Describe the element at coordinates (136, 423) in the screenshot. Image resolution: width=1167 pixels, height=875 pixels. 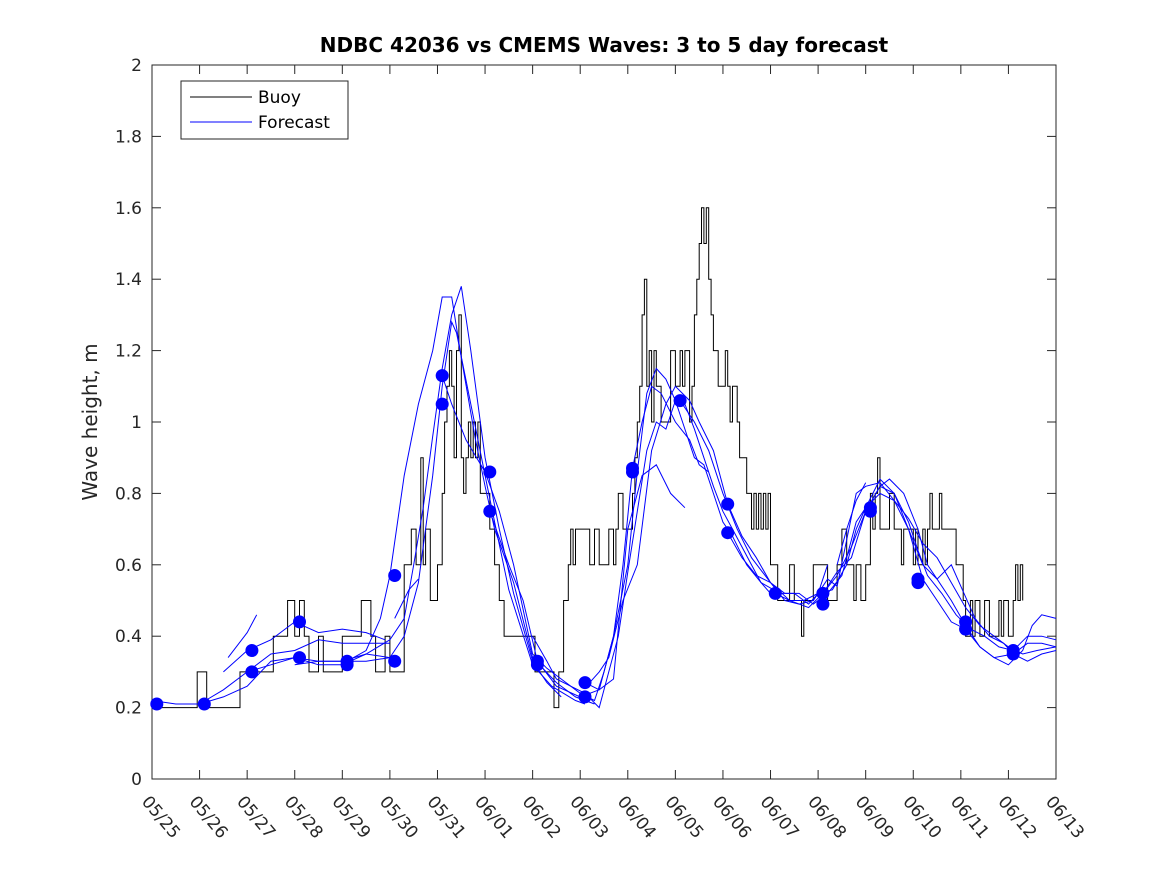
I see `y-tick-label: 1` at that location.